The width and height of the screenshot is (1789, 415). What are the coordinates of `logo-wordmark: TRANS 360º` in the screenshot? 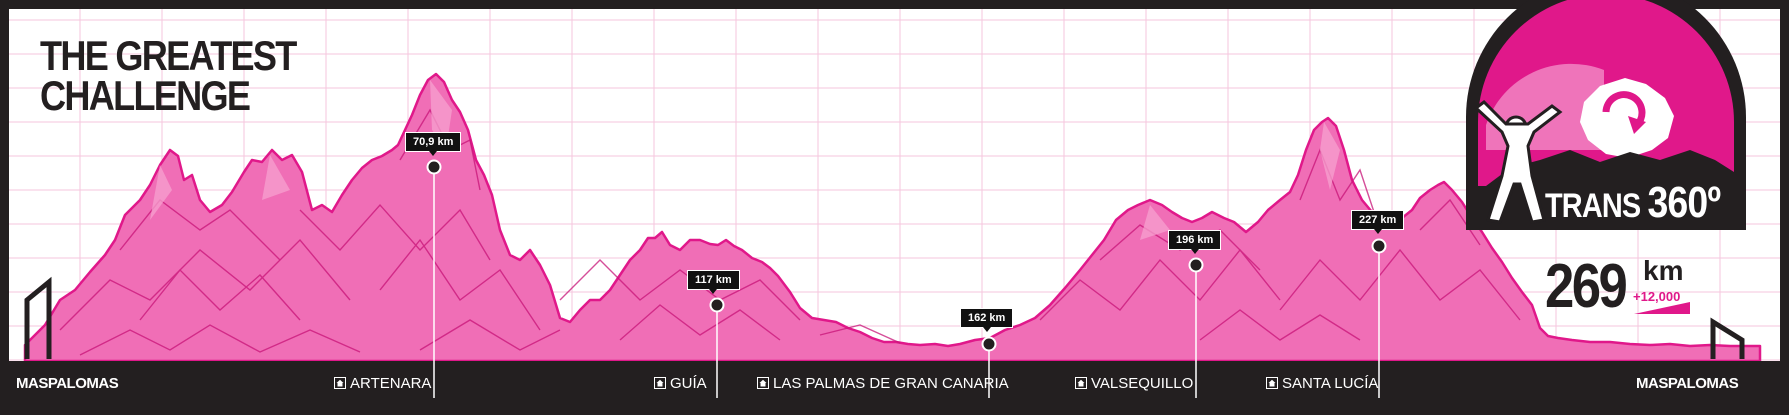 It's located at (1633, 203).